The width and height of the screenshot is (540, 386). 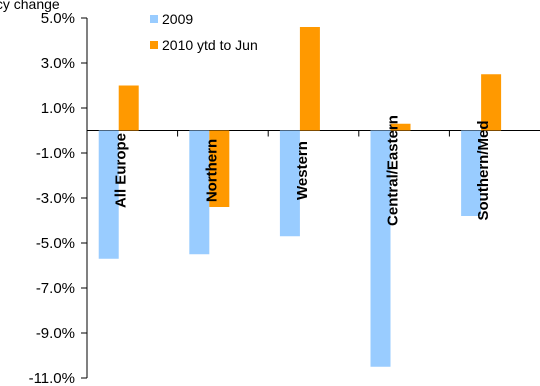 What do you see at coordinates (58, 63) in the screenshot?
I see `y-tick-label: 3.0%` at bounding box center [58, 63].